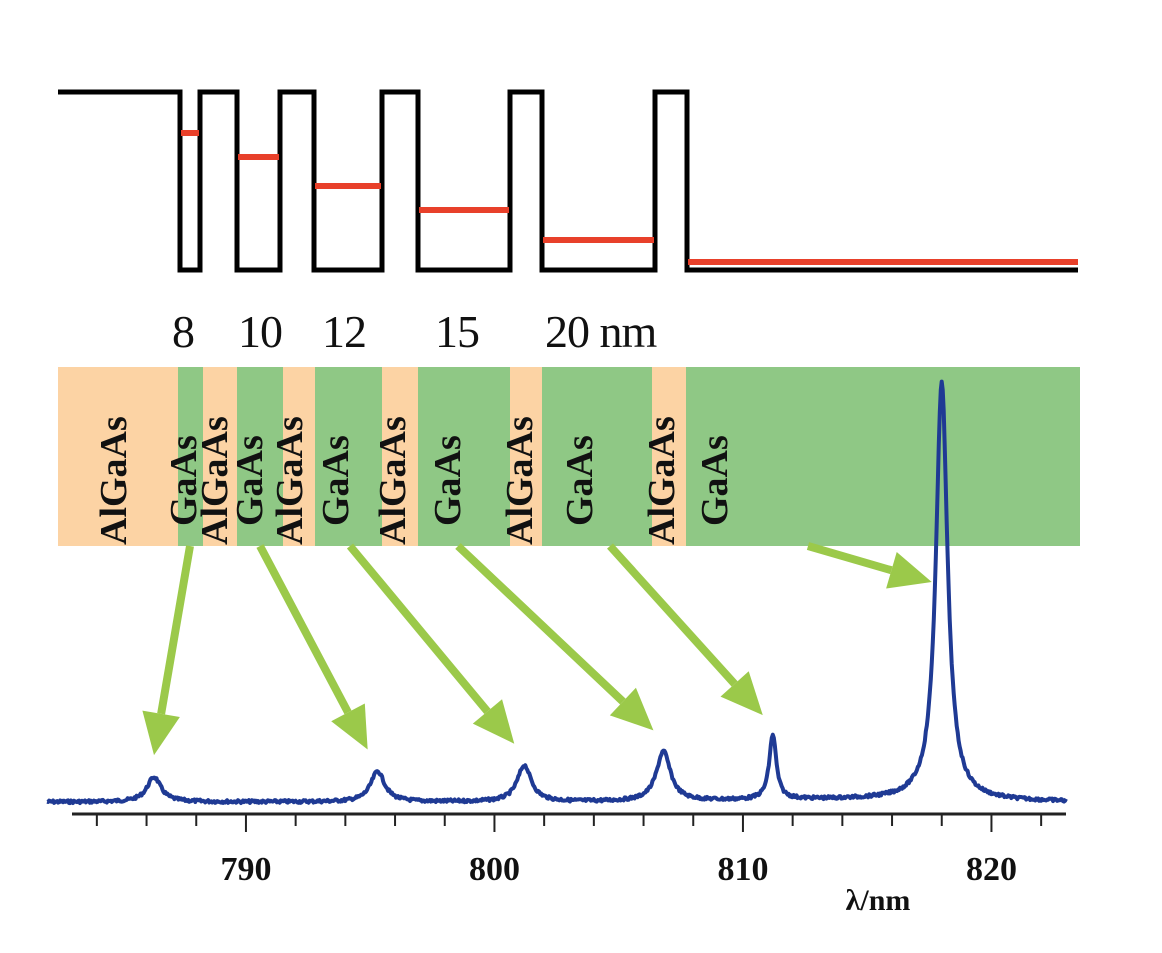 The width and height of the screenshot is (1162, 953). What do you see at coordinates (290, 480) in the screenshot?
I see `layer-label-4: AlGaAs` at bounding box center [290, 480].